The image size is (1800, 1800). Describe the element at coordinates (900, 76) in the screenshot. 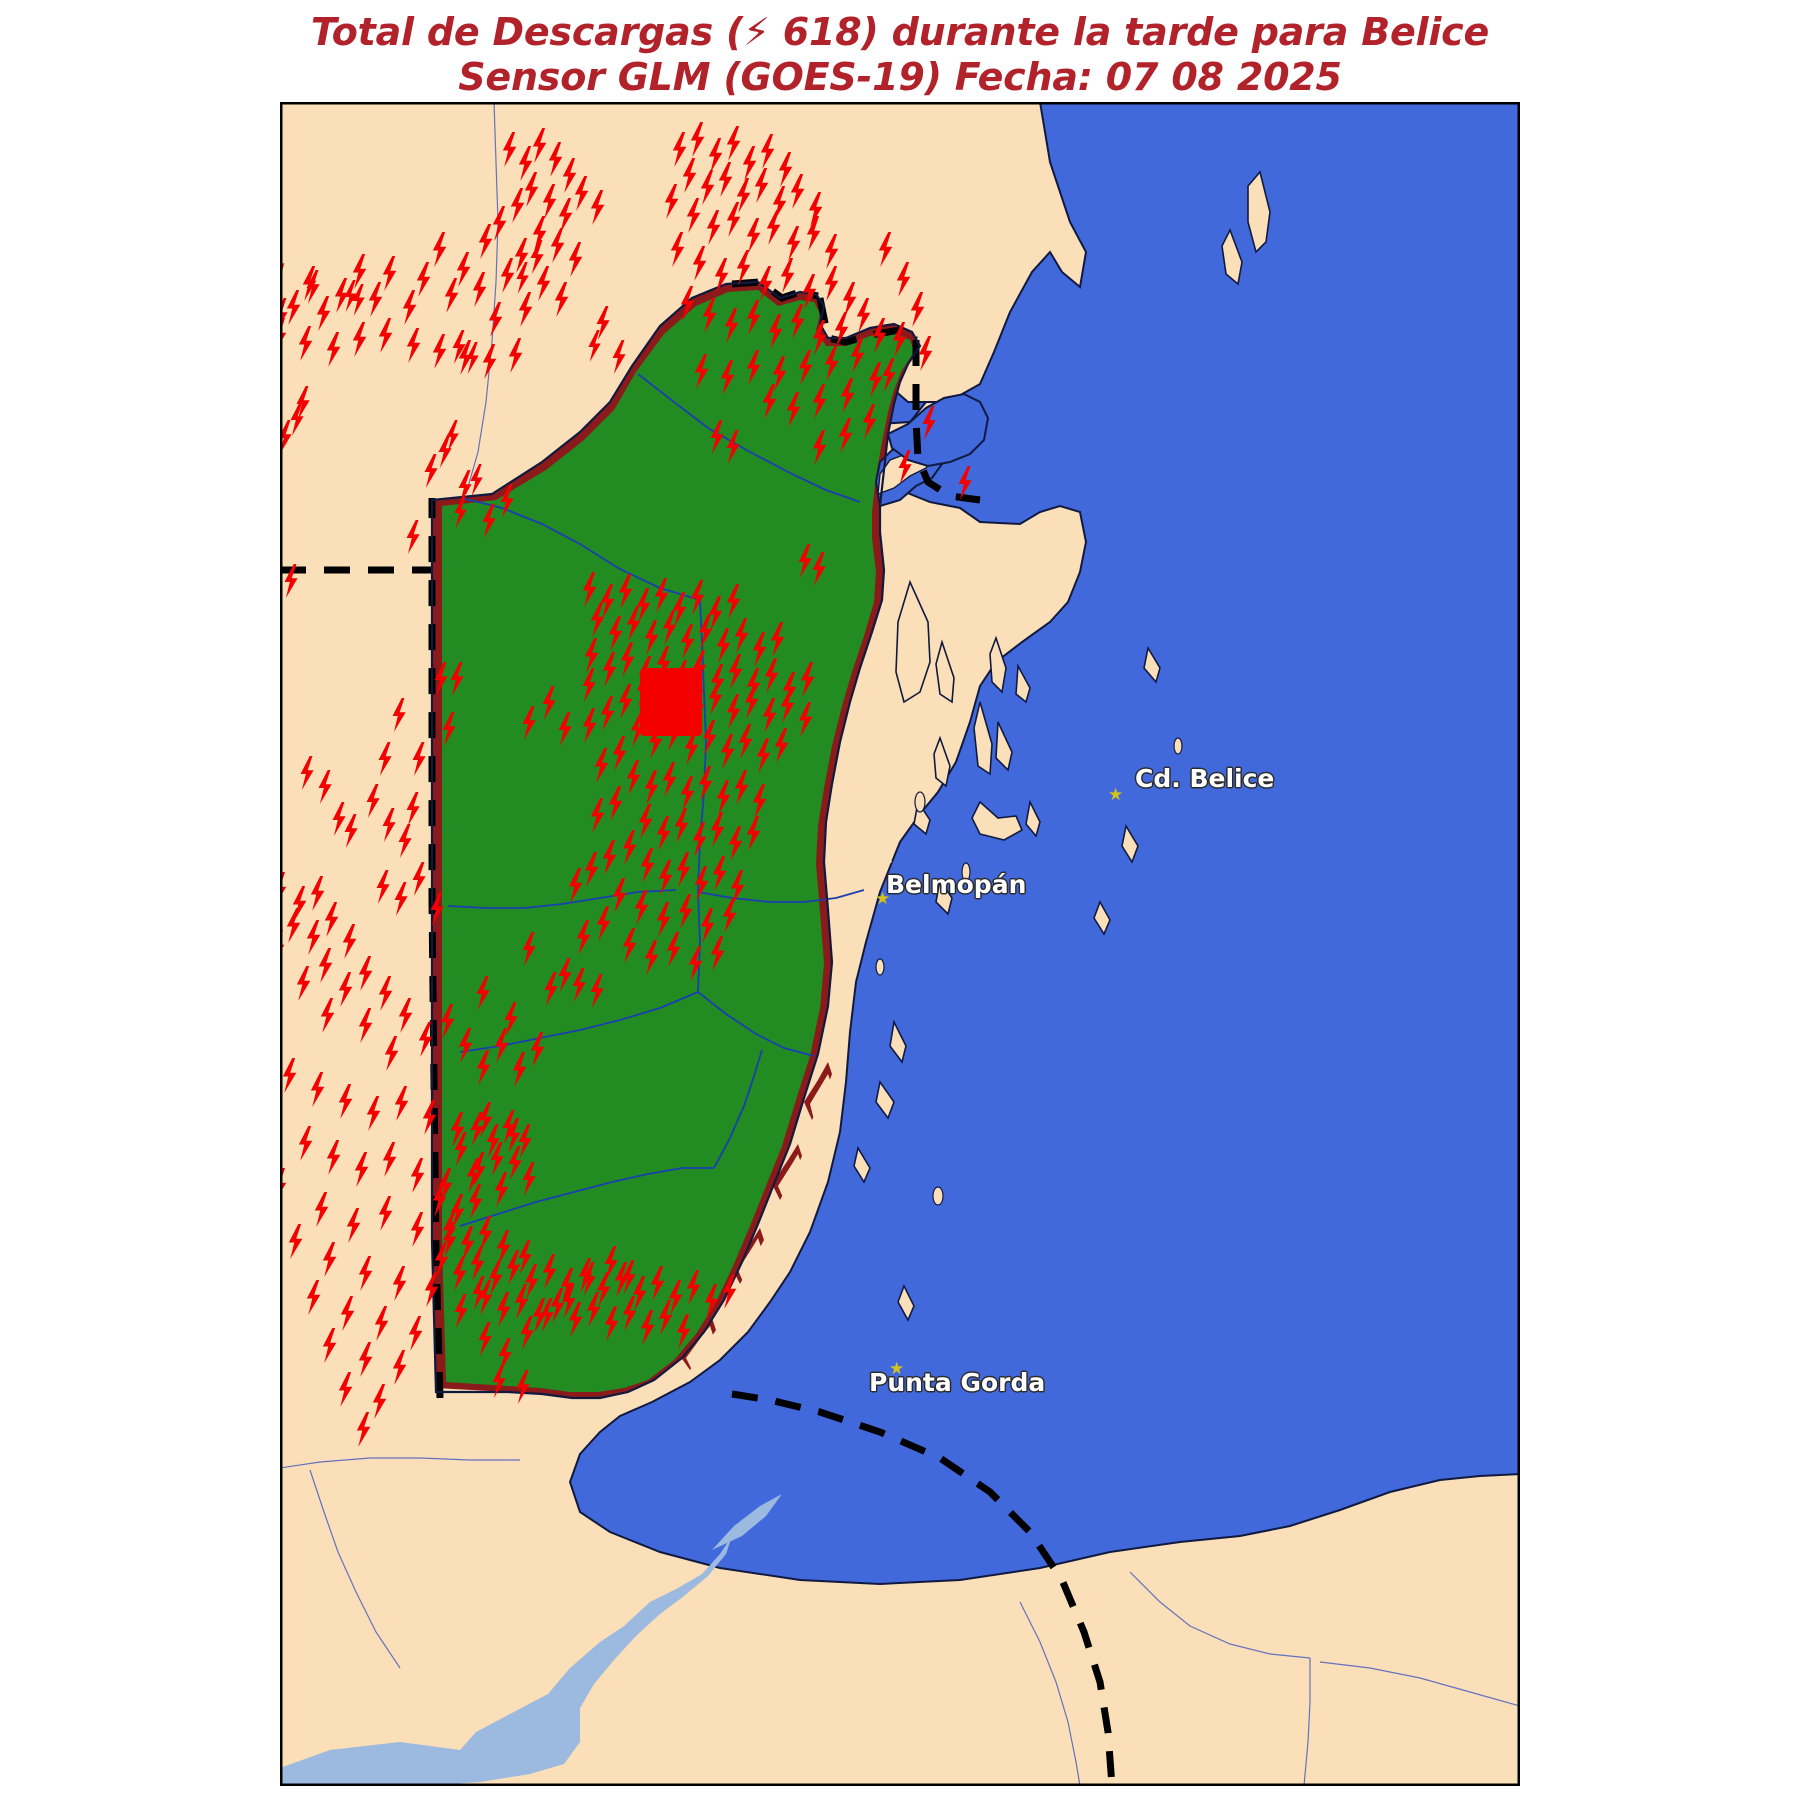

I see `title-line-2: Sensor GLM (GOES-19) Fecha: 07 08 2025` at that location.